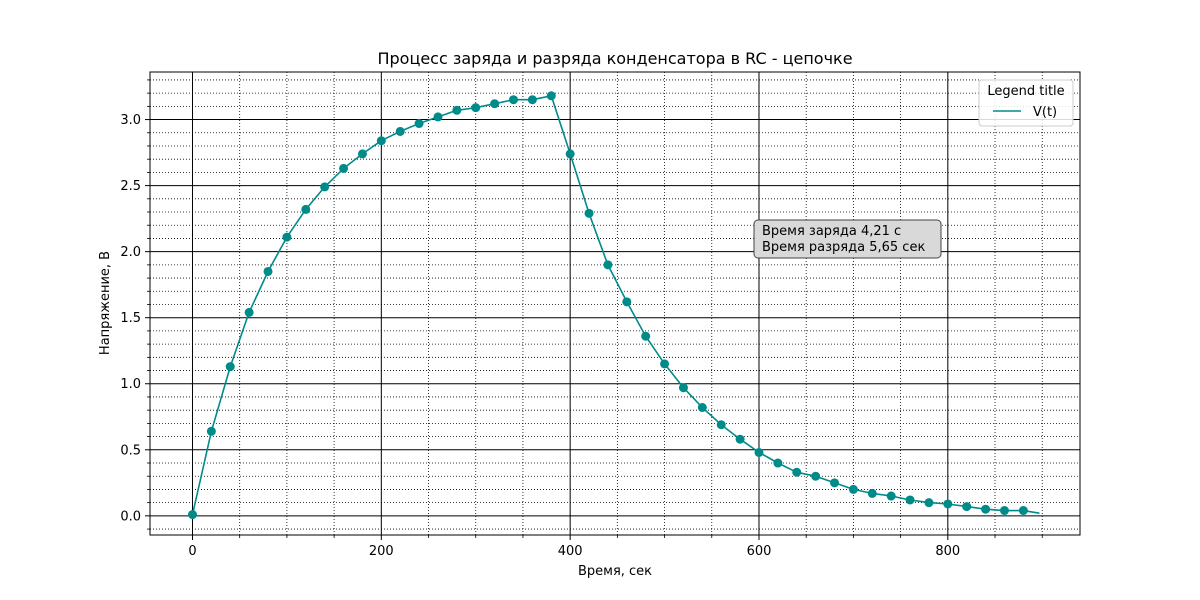 The height and width of the screenshot is (600, 1200). Describe the element at coordinates (1025, 91) in the screenshot. I see `legend-title: Legend title` at that location.